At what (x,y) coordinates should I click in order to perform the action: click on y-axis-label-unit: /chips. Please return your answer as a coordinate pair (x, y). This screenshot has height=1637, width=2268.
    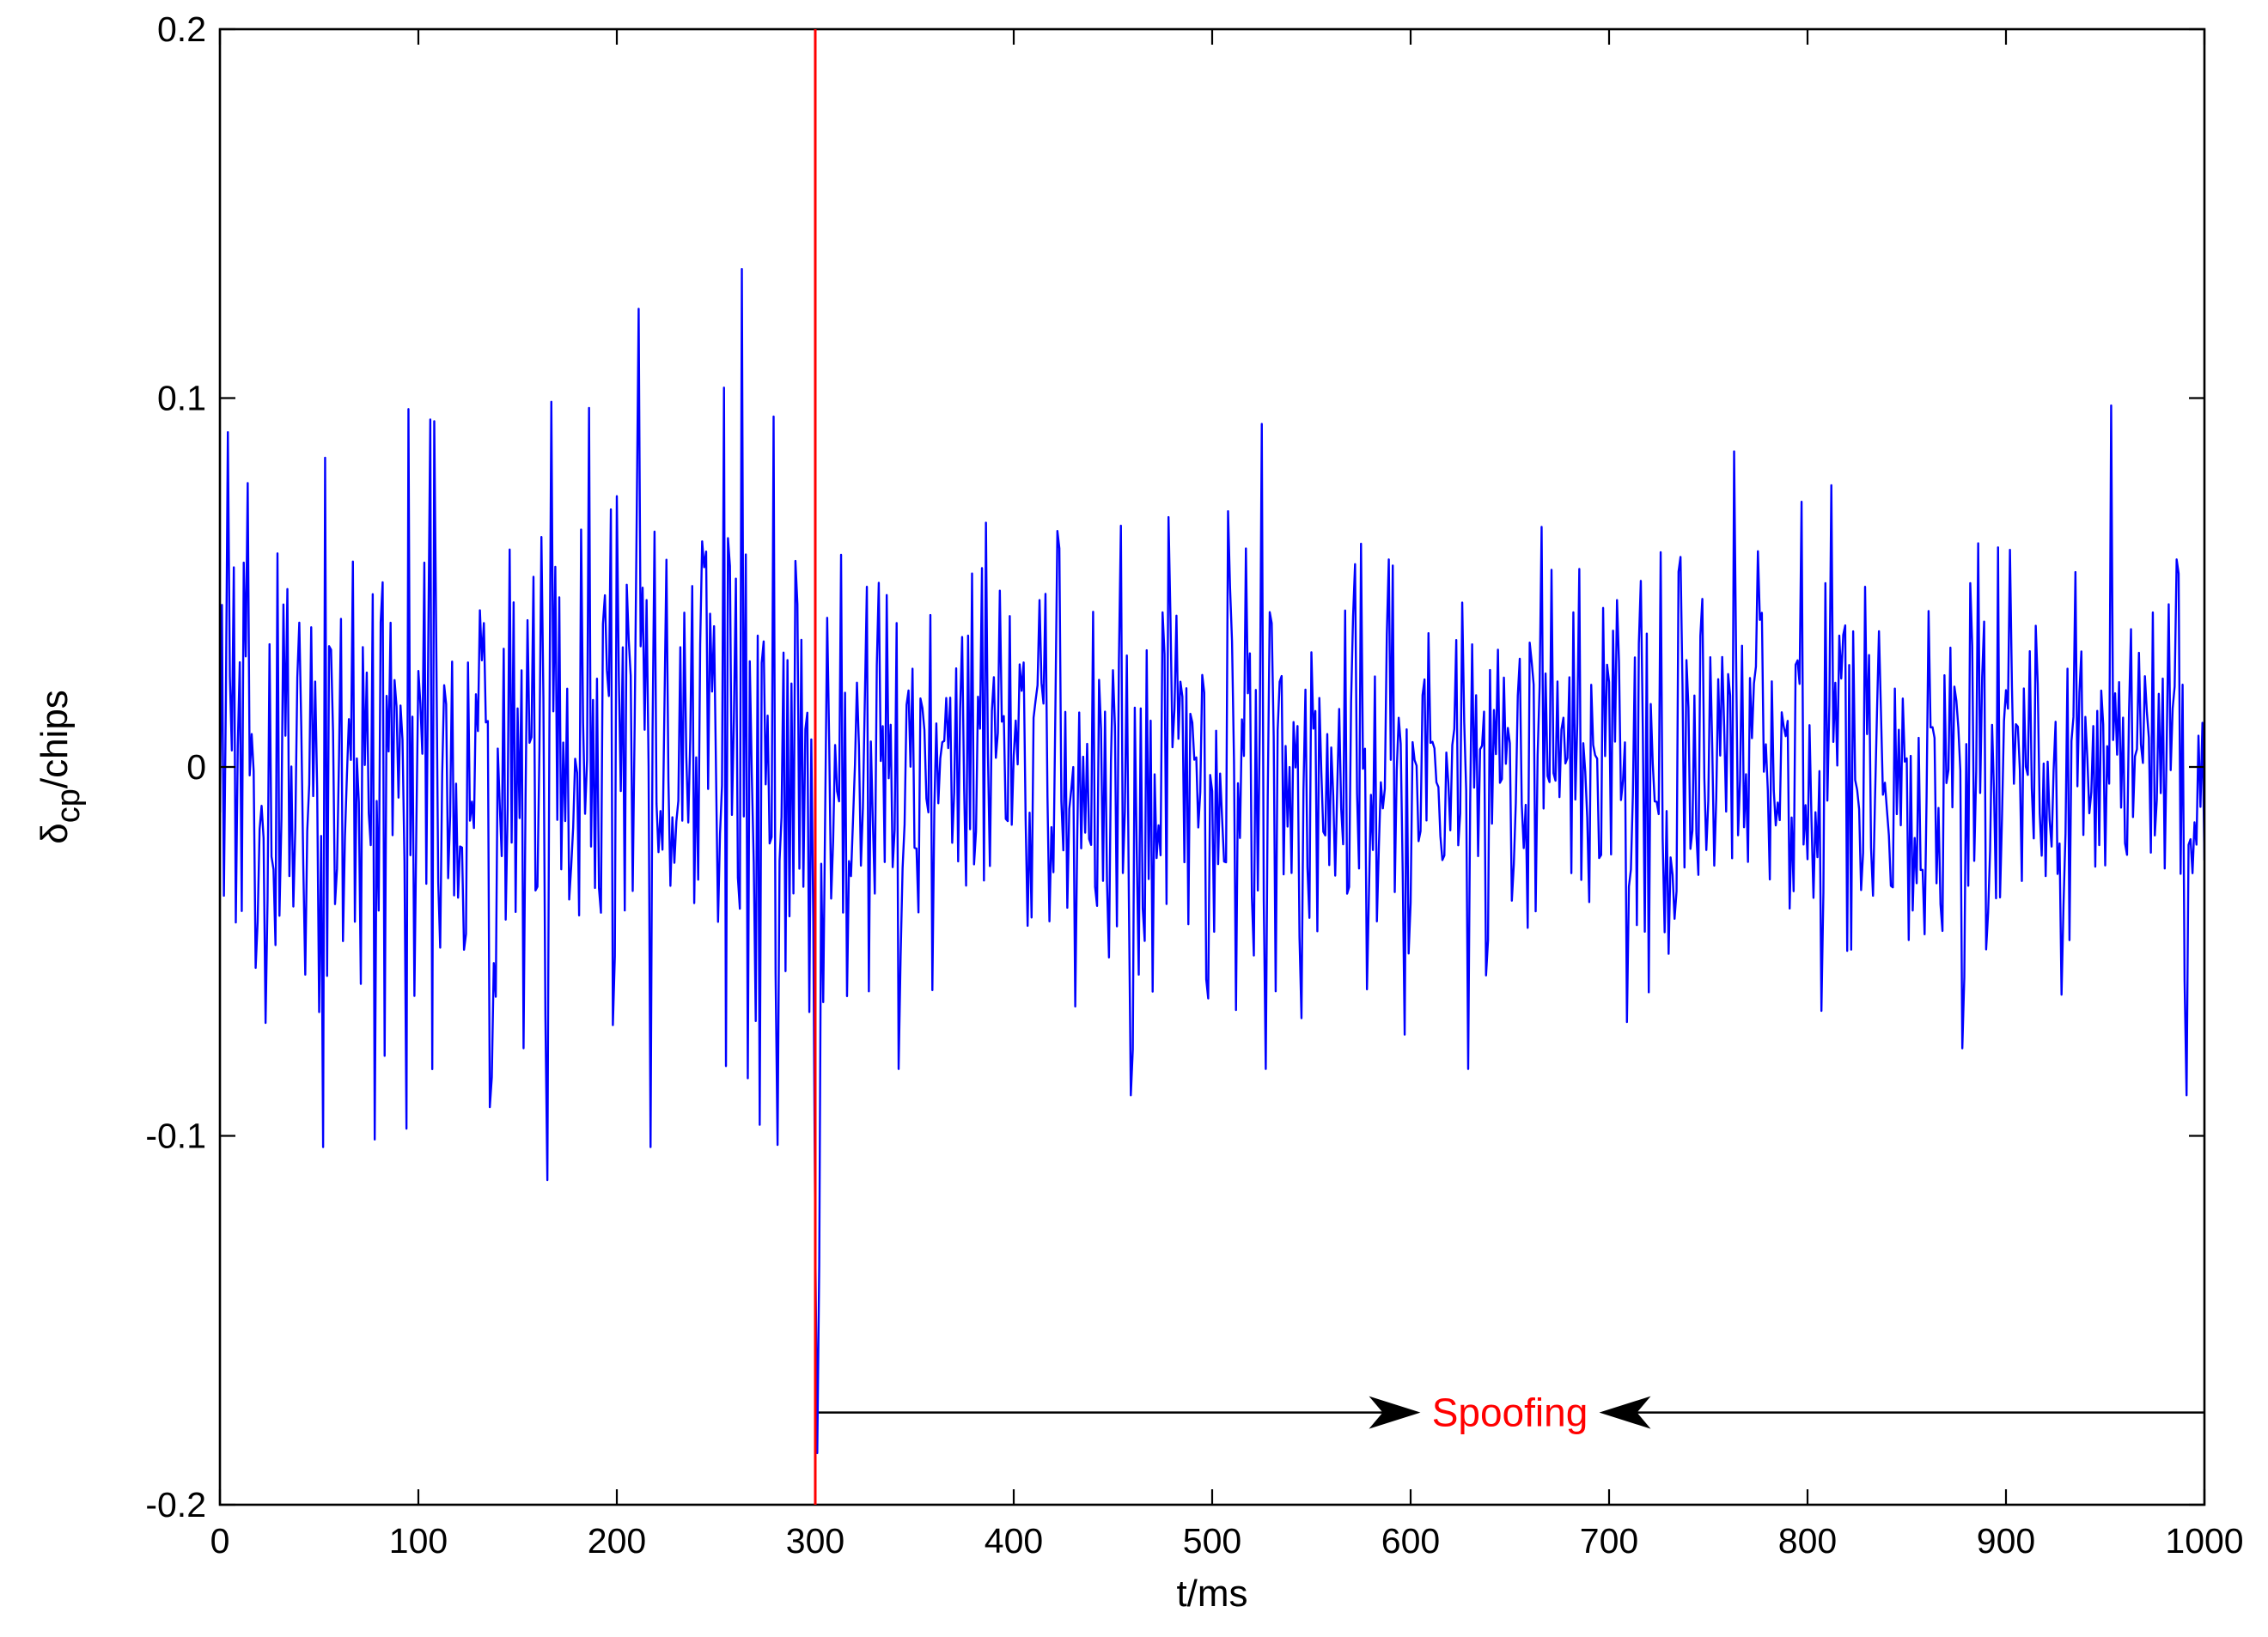
    Looking at the image, I should click on (55, 739).